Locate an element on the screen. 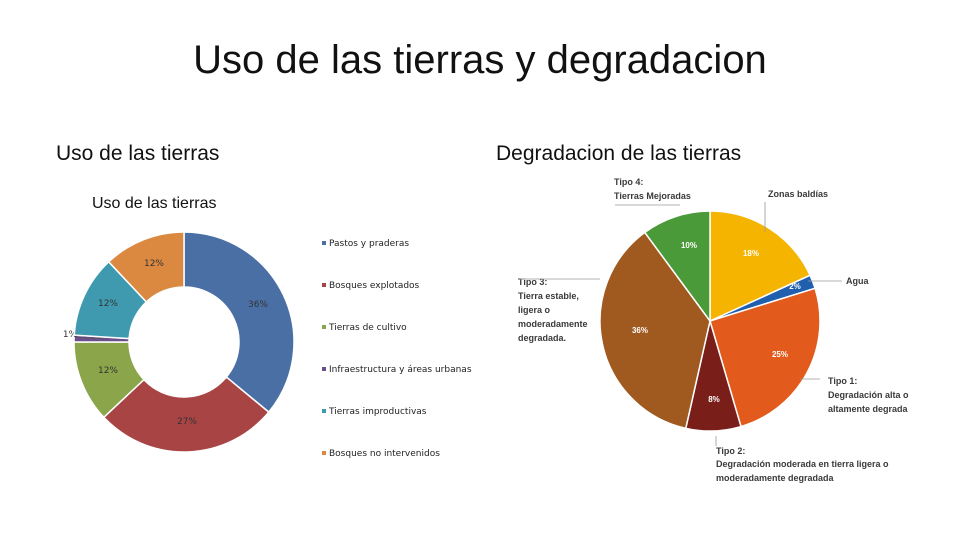 This screenshot has width=960, height=540. donut-leader-line is located at coordinates (91, 338).